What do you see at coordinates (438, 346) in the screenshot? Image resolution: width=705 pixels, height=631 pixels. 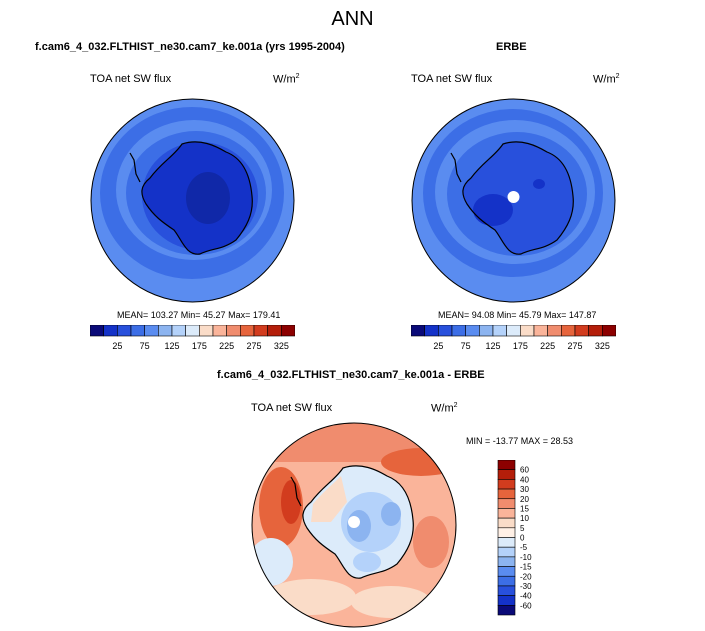 I see `panel-2-colorbar-tick-label: 25` at bounding box center [438, 346].